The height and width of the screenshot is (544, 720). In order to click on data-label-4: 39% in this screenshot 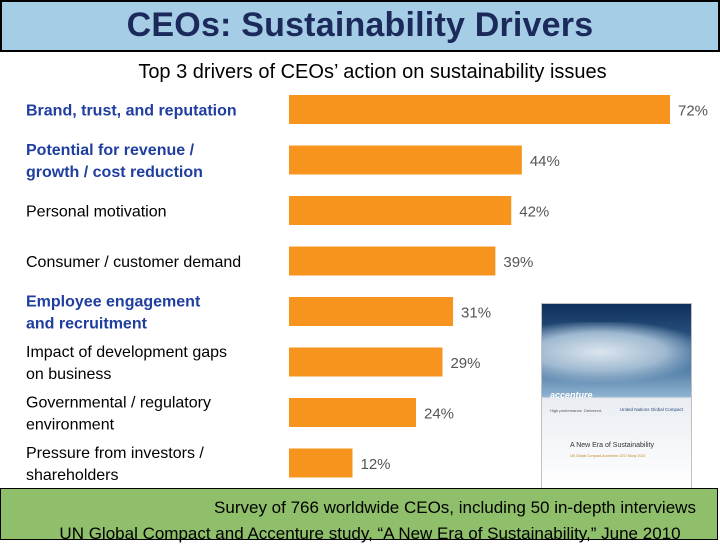, I will do `click(518, 262)`.